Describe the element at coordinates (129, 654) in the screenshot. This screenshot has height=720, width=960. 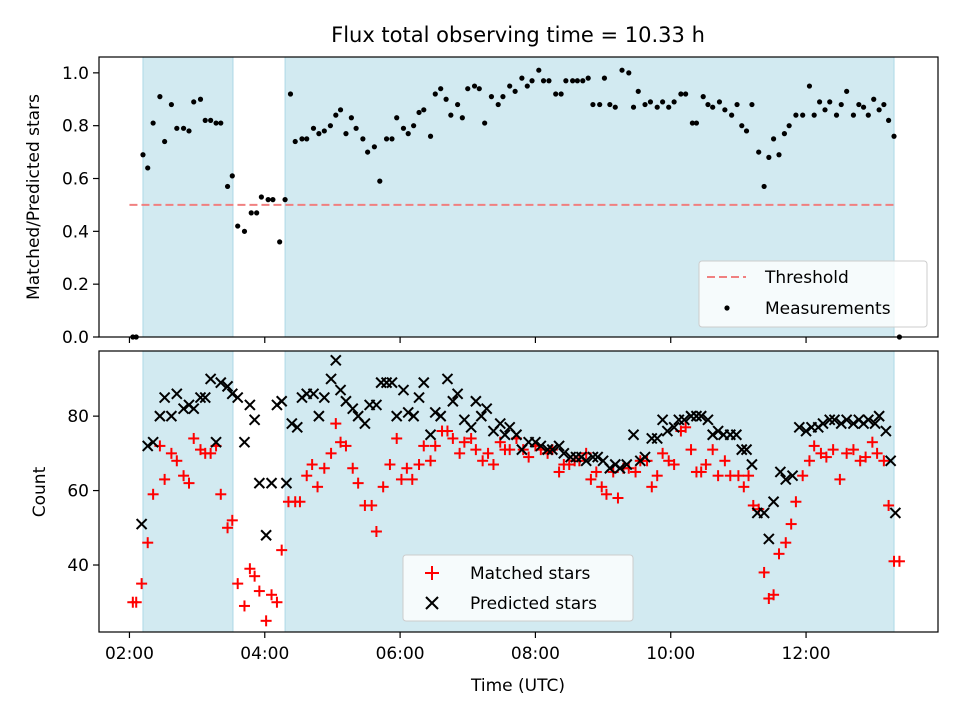
I see `x-tick-label: 02:00` at that location.